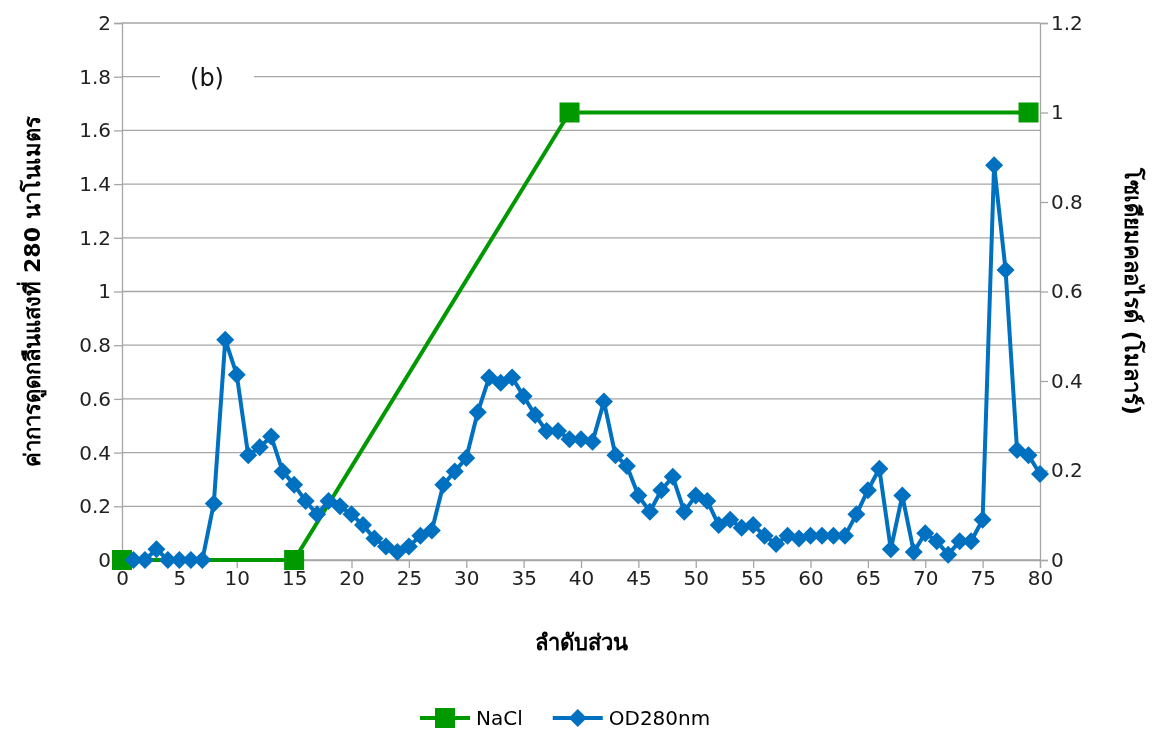 This screenshot has width=1160, height=737. What do you see at coordinates (104, 291) in the screenshot?
I see `y-tick-label: 1` at bounding box center [104, 291].